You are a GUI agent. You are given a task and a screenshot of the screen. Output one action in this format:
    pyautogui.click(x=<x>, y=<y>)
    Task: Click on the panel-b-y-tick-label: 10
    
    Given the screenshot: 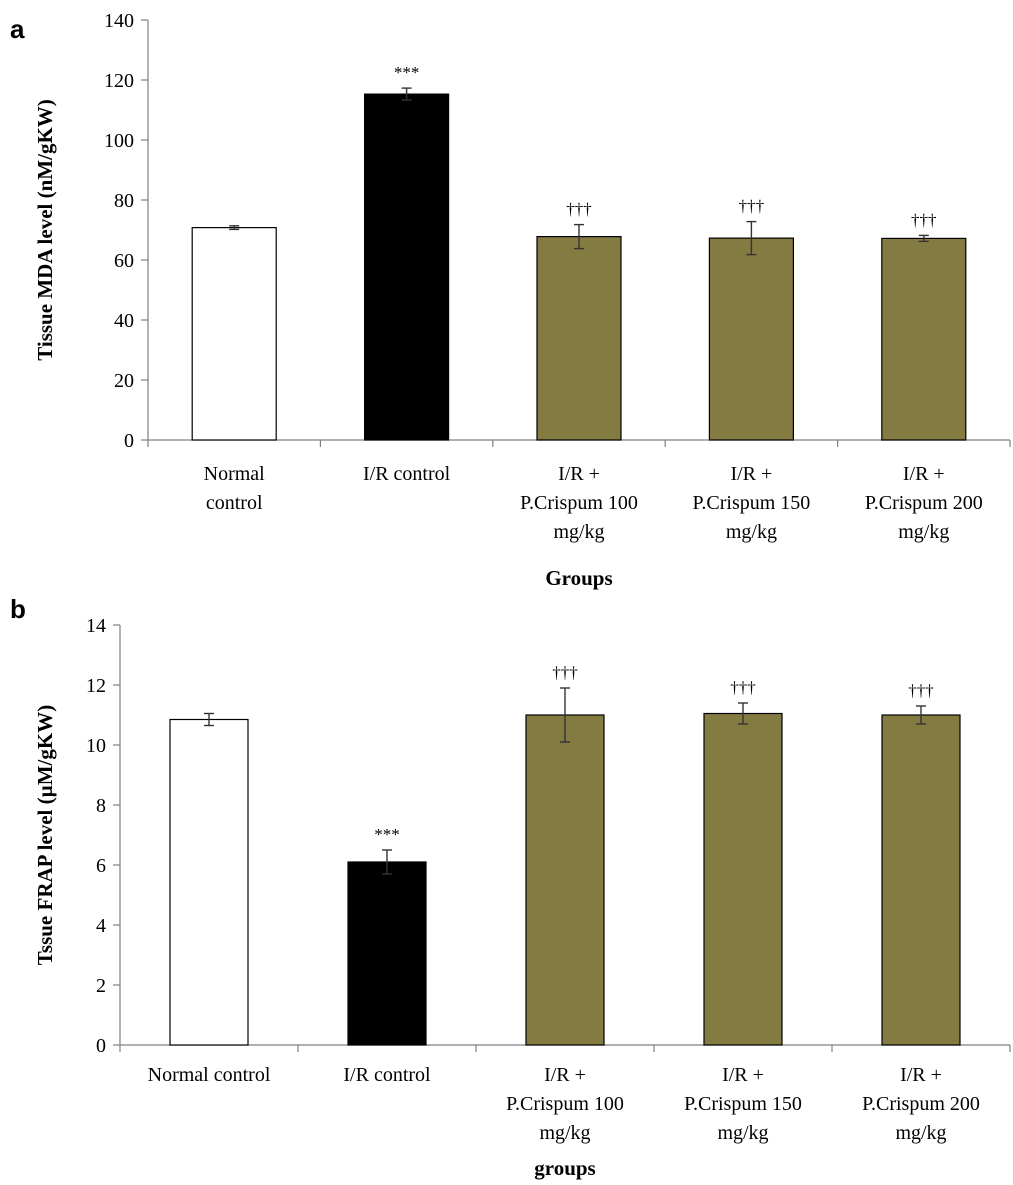 What is the action you would take?
    pyautogui.click(x=96, y=746)
    